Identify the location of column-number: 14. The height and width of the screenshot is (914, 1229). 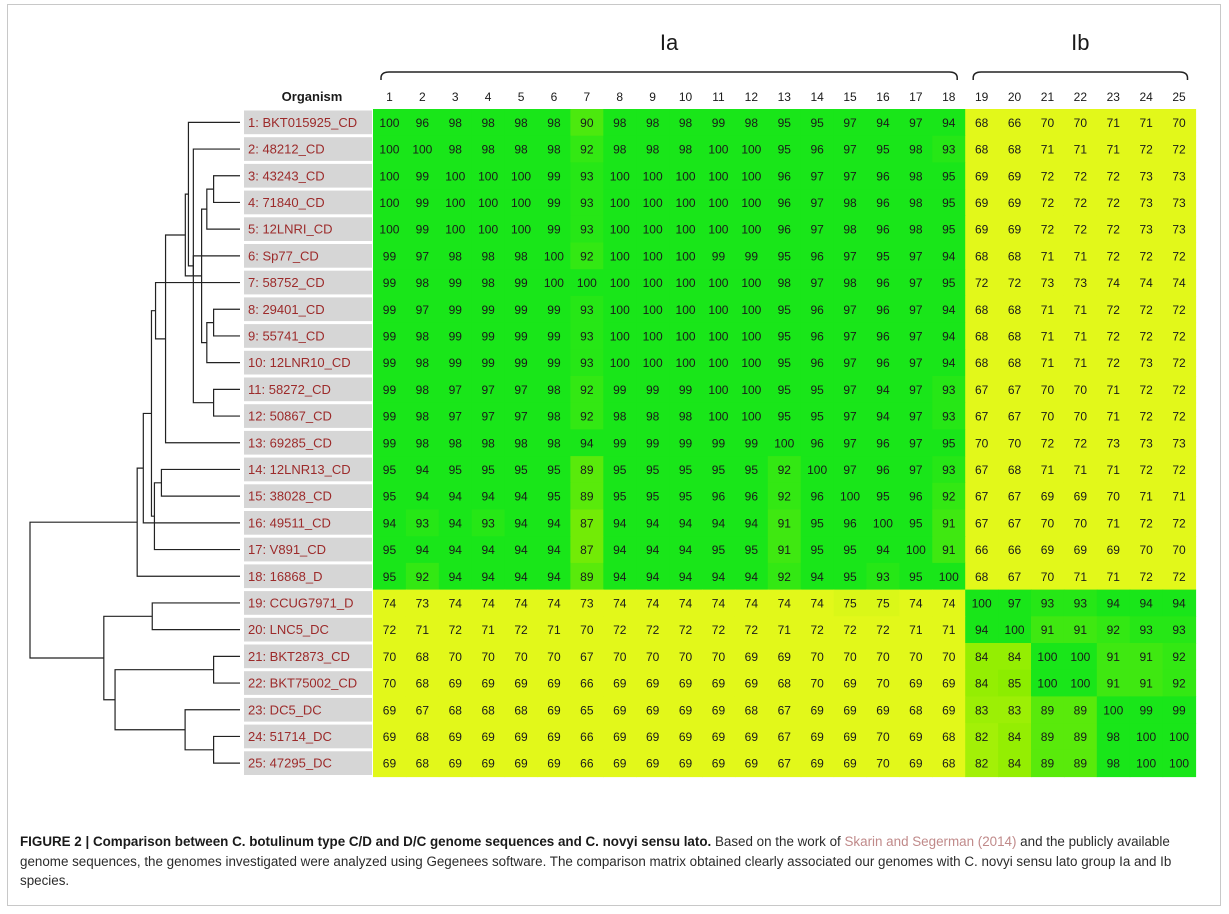
(817, 97).